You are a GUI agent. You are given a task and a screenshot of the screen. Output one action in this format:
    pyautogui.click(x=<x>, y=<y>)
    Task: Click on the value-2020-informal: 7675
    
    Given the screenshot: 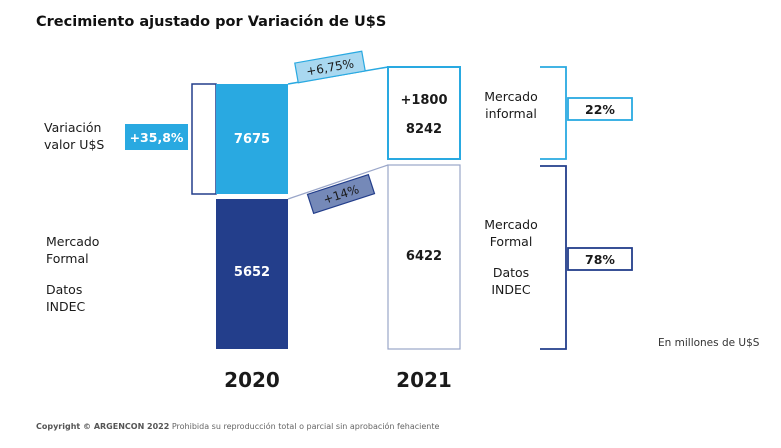 What is the action you would take?
    pyautogui.click(x=252, y=139)
    